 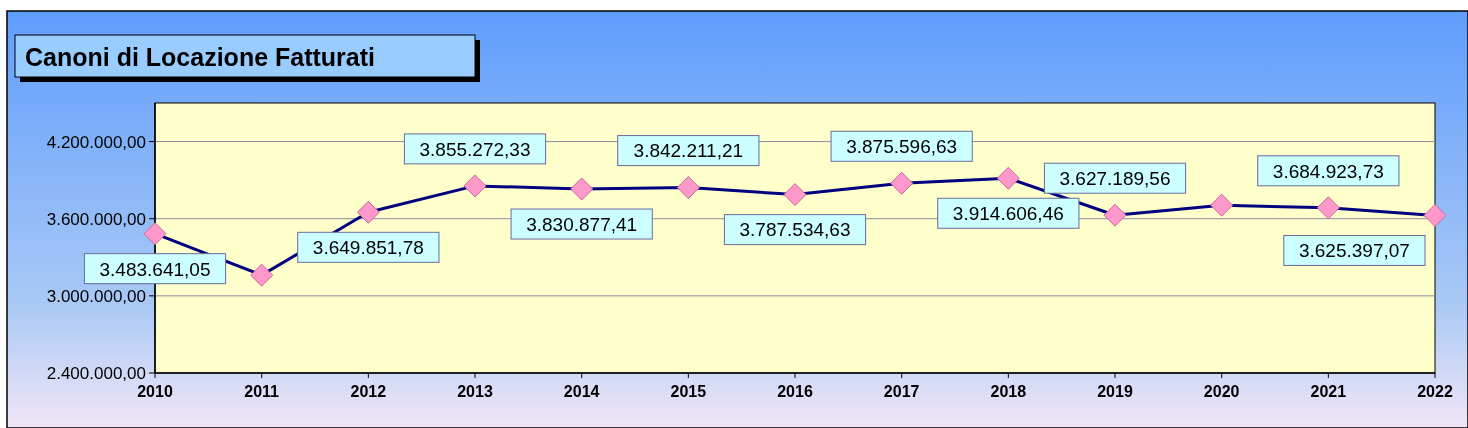 I want to click on y-tick-label: 3.600.000,00, so click(x=96, y=219).